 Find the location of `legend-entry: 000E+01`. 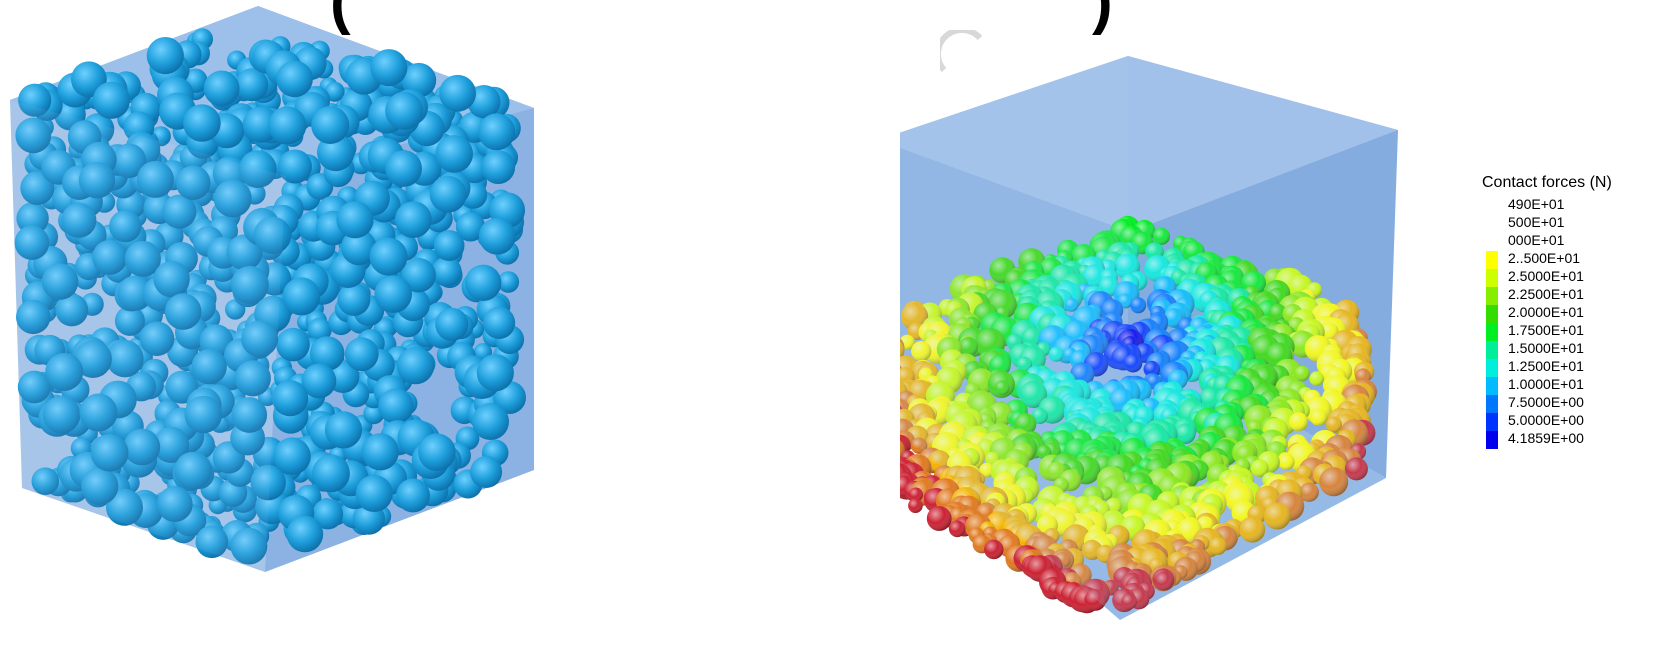

legend-entry: 000E+01 is located at coordinates (1577, 239).